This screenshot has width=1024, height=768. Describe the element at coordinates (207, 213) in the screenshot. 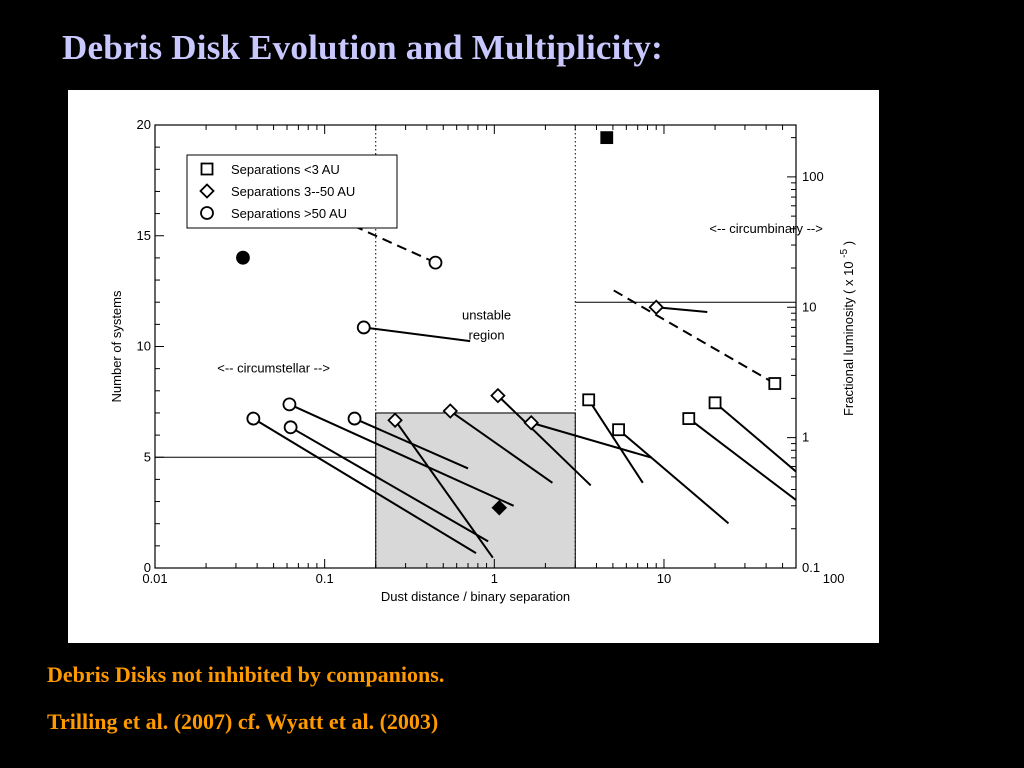

I see `legend-marker-circle` at that location.